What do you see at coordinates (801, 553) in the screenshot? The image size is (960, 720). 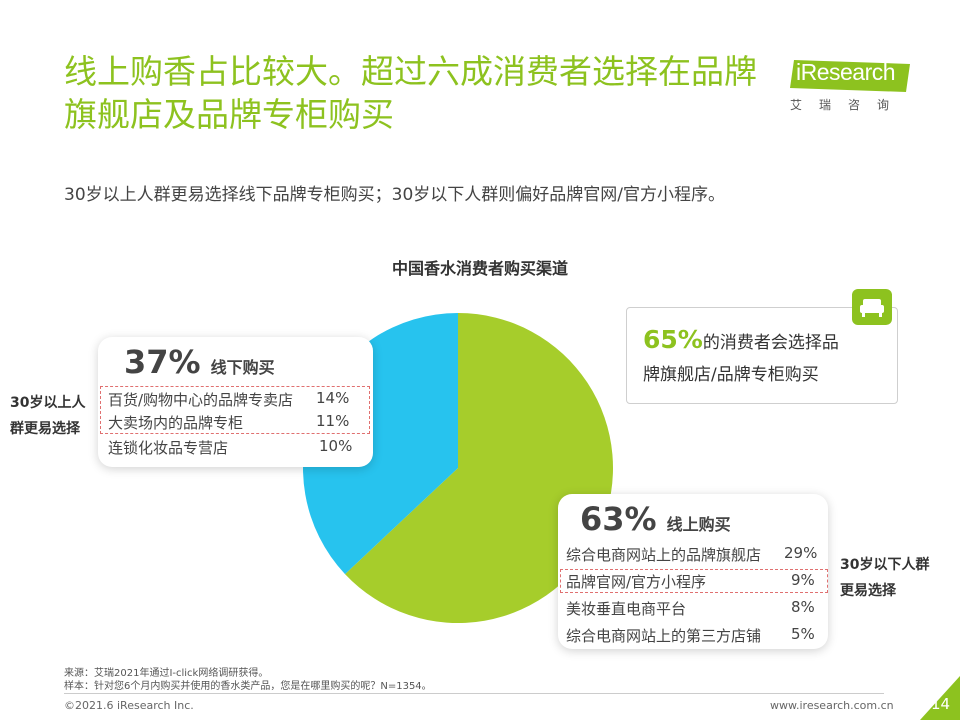 I see `online-item-value: 29%` at bounding box center [801, 553].